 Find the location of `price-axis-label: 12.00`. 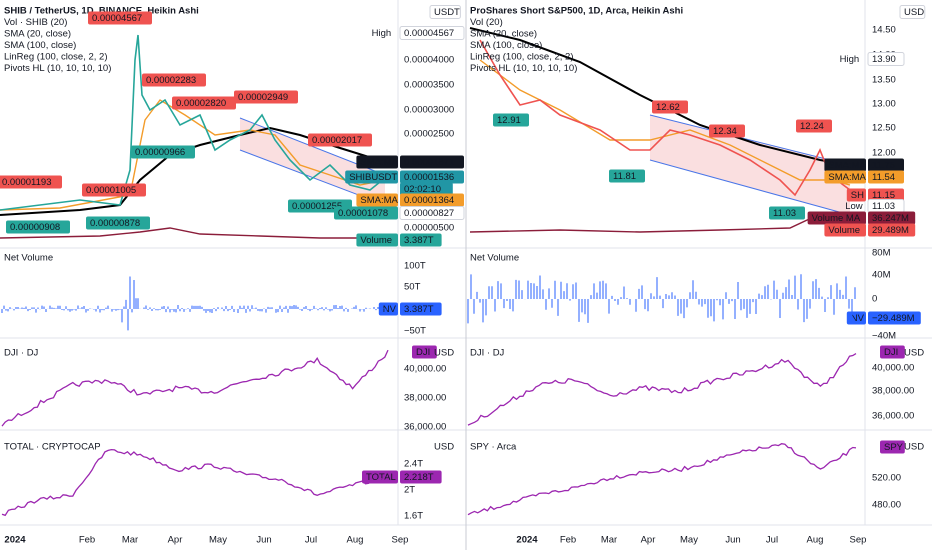

price-axis-label: 12.00 is located at coordinates (884, 153).